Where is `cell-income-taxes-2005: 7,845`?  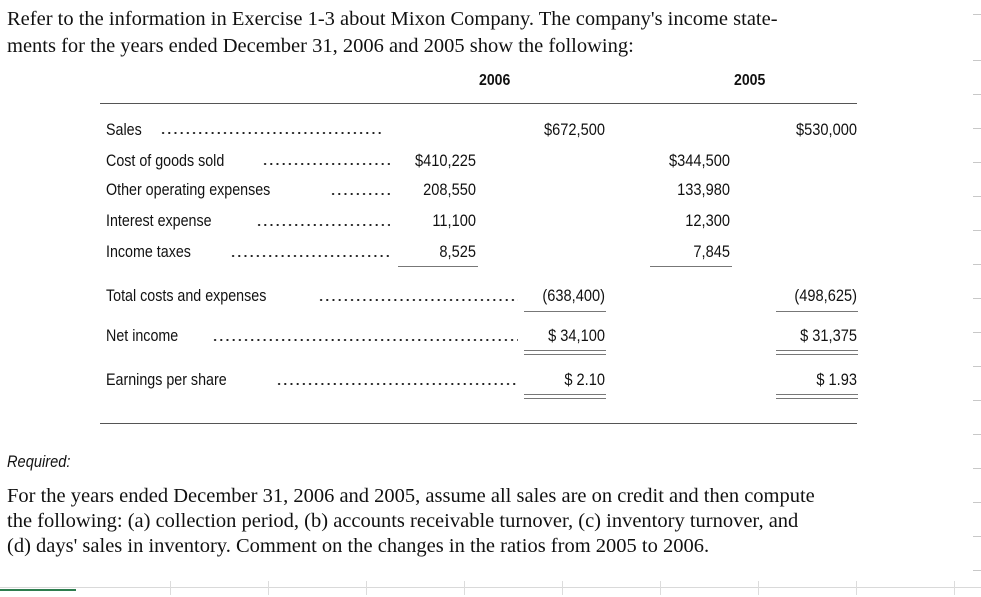 cell-income-taxes-2005: 7,845 is located at coordinates (711, 251).